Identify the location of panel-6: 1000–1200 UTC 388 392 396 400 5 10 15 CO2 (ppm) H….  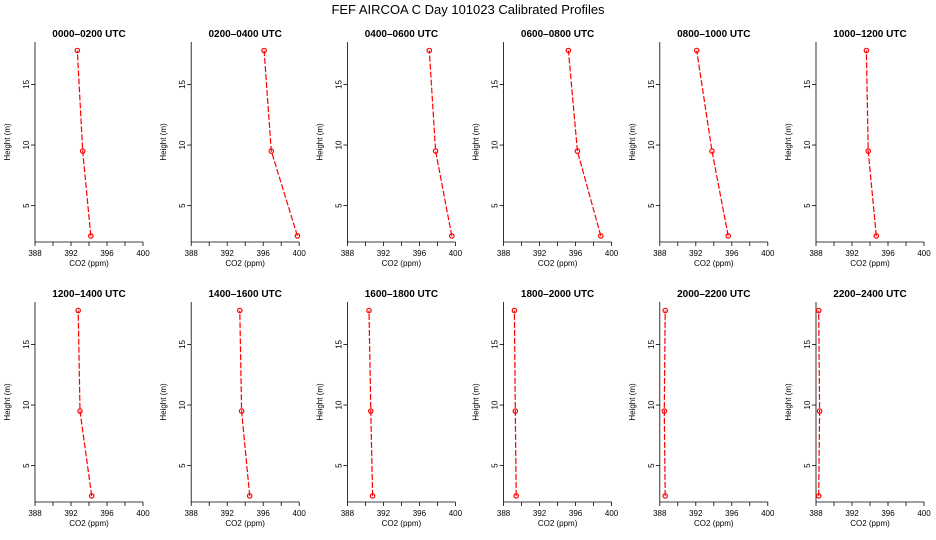
(857, 148).